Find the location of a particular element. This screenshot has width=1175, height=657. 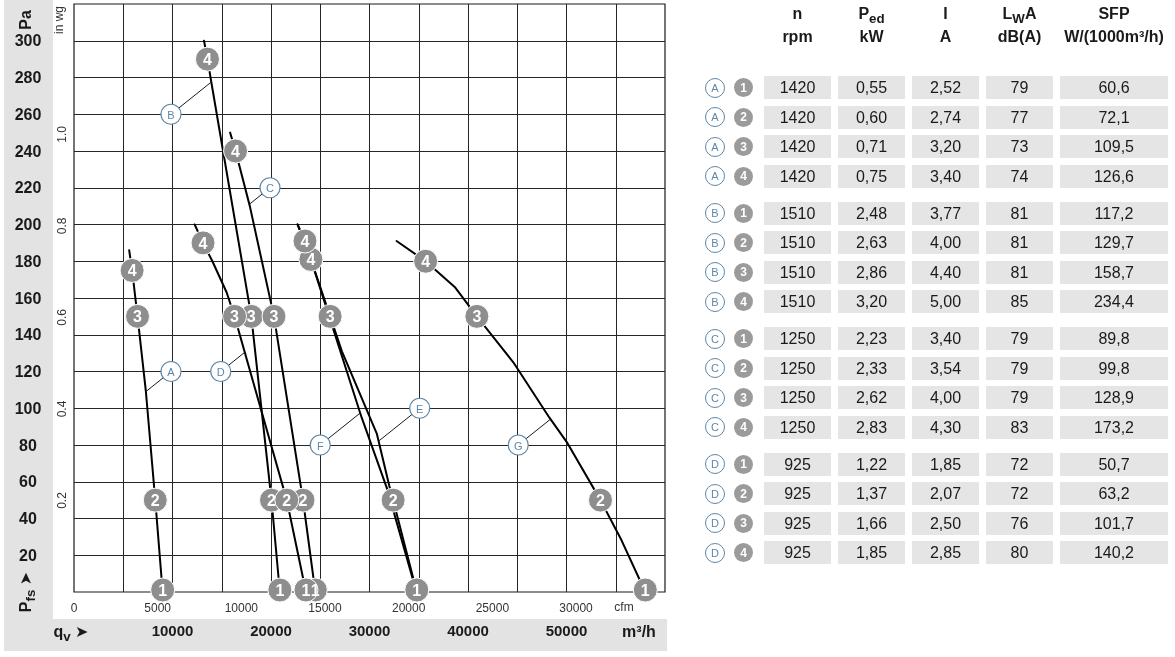

y-tick-label: 260 is located at coordinates (28, 114).